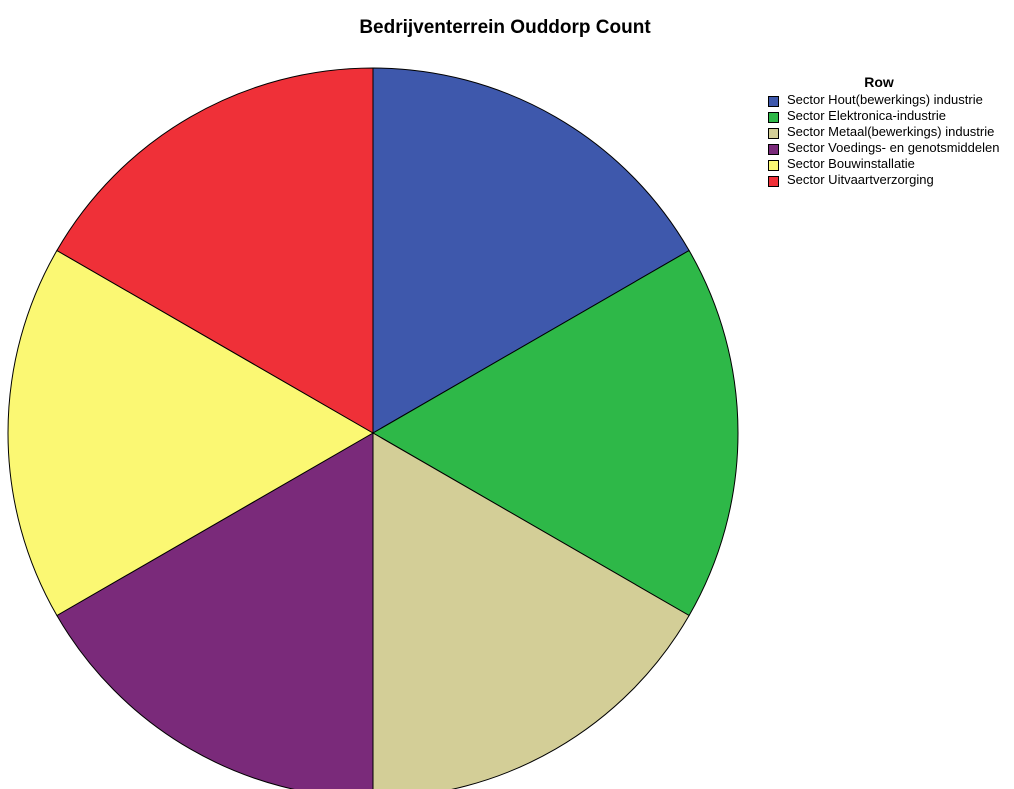 Image resolution: width=1014 pixels, height=789 pixels. What do you see at coordinates (505, 27) in the screenshot?
I see `chart-title: Bedrijventerrein Ouddorp Count` at bounding box center [505, 27].